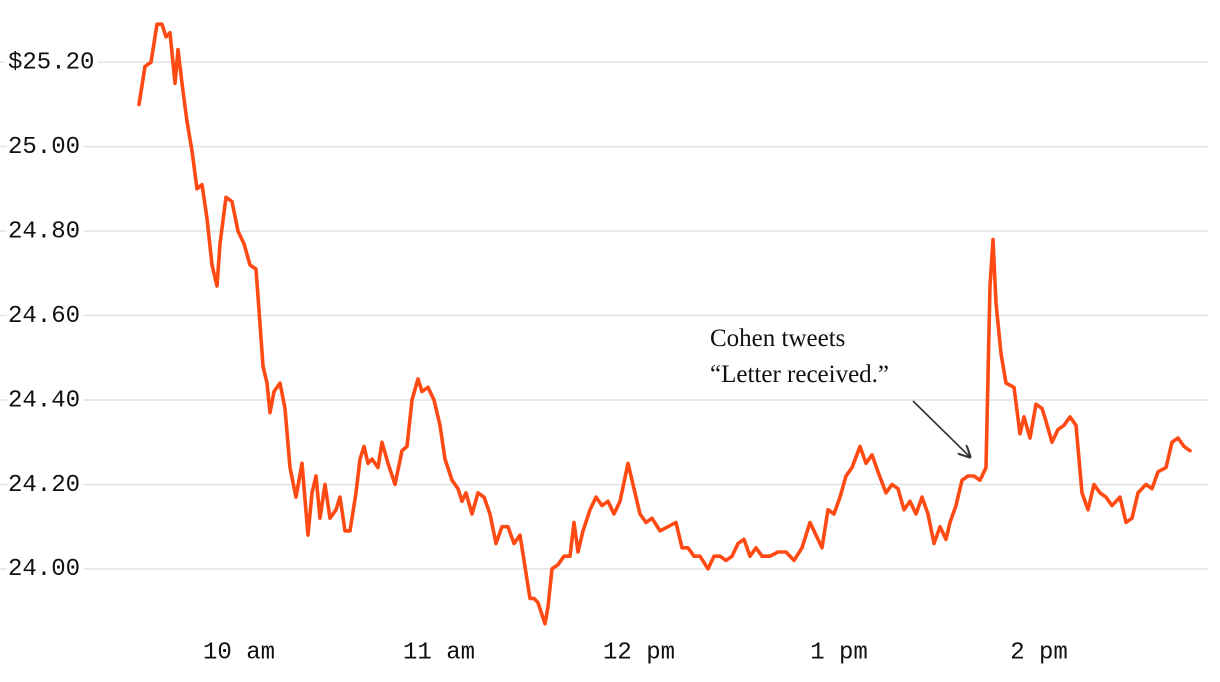  What do you see at coordinates (44, 485) in the screenshot?
I see `y-tick-label: 24.20` at bounding box center [44, 485].